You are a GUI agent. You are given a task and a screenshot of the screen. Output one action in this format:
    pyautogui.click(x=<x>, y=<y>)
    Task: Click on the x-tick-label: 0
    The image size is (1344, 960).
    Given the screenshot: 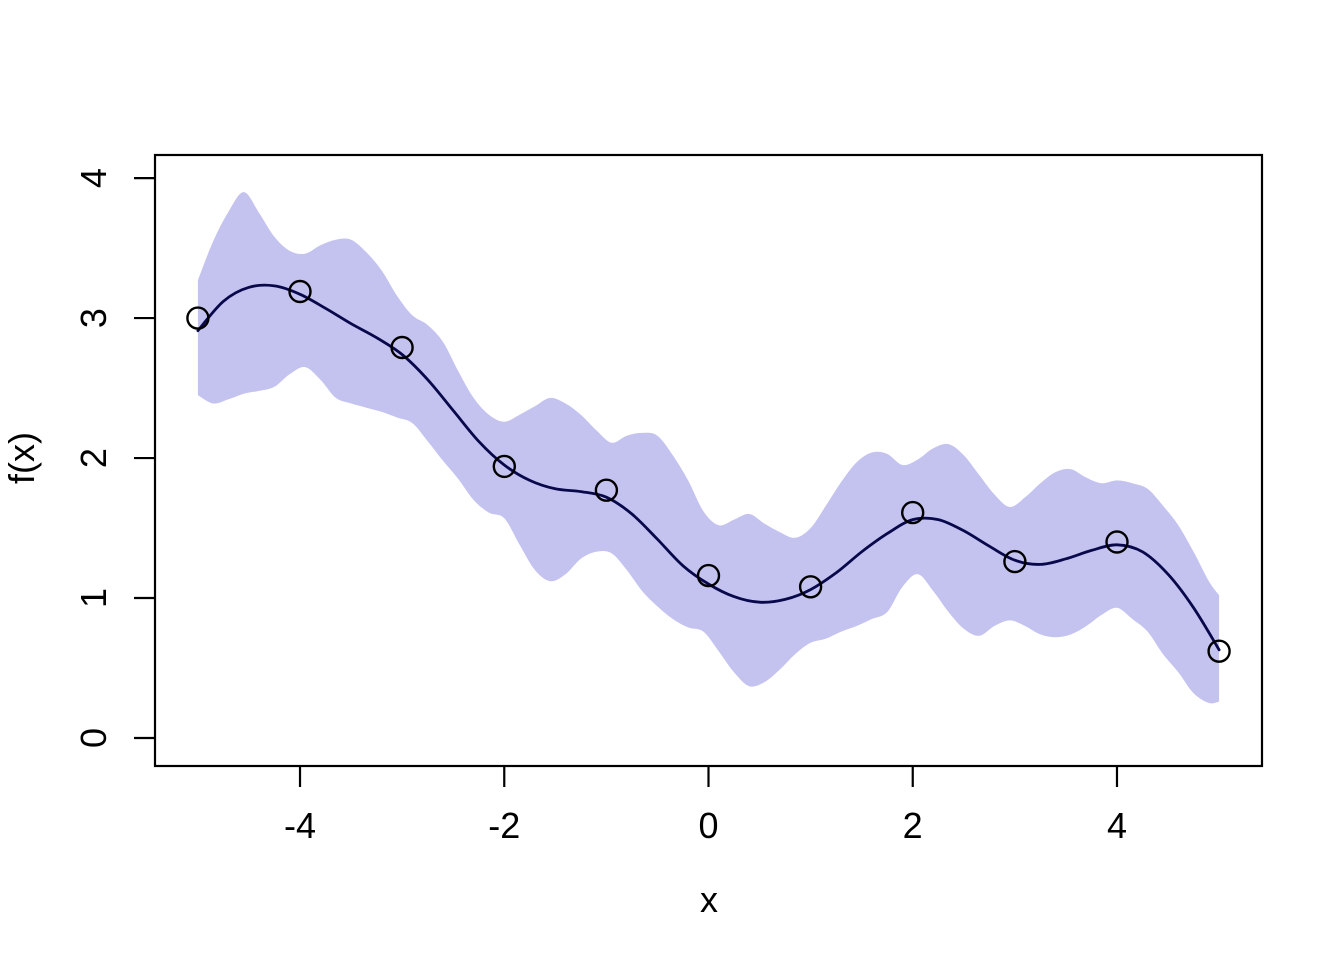 What is the action you would take?
    pyautogui.click(x=708, y=825)
    